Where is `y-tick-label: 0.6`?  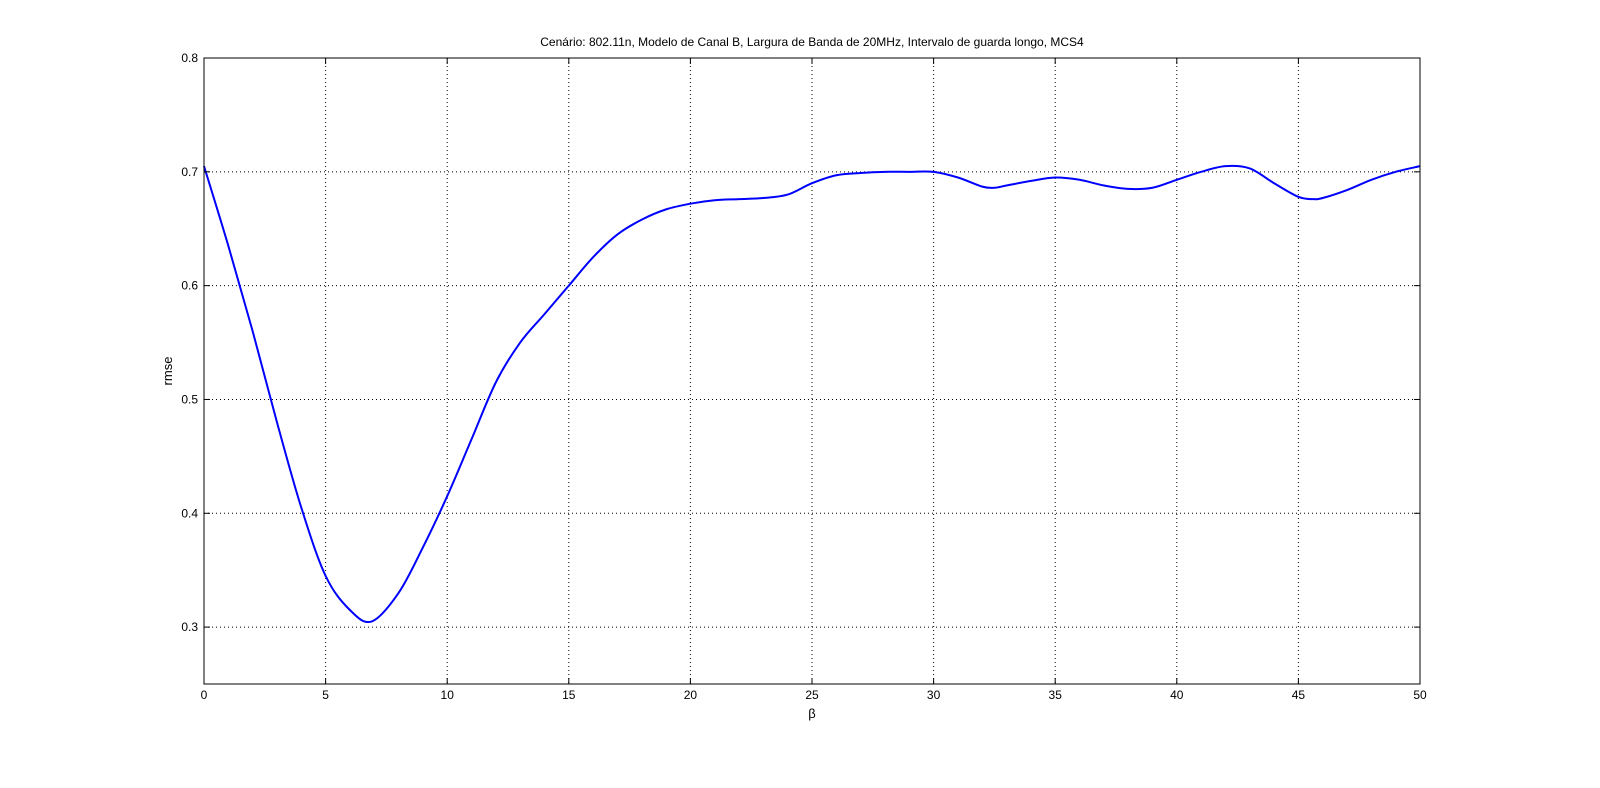 y-tick-label: 0.6 is located at coordinates (189, 286).